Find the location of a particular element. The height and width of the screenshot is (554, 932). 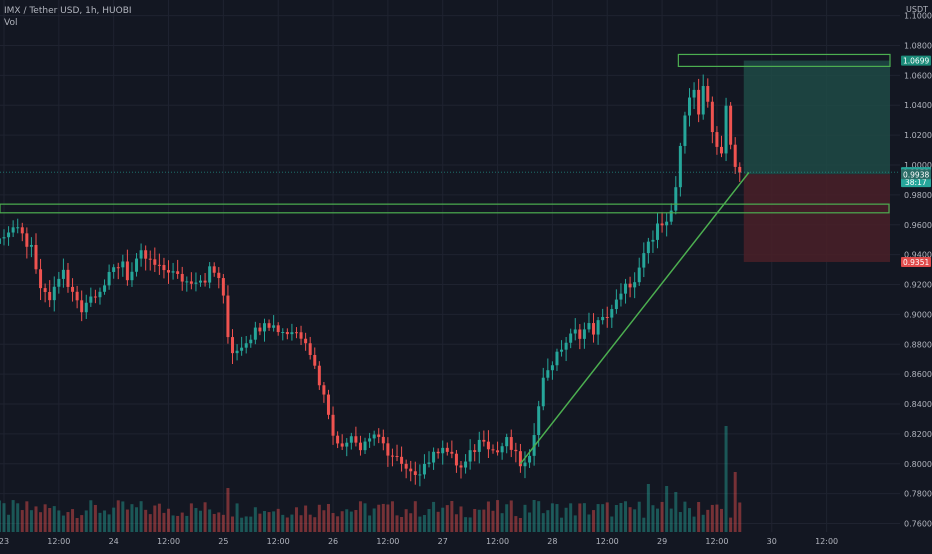

price-axis-label: 0.8800 is located at coordinates (918, 344).